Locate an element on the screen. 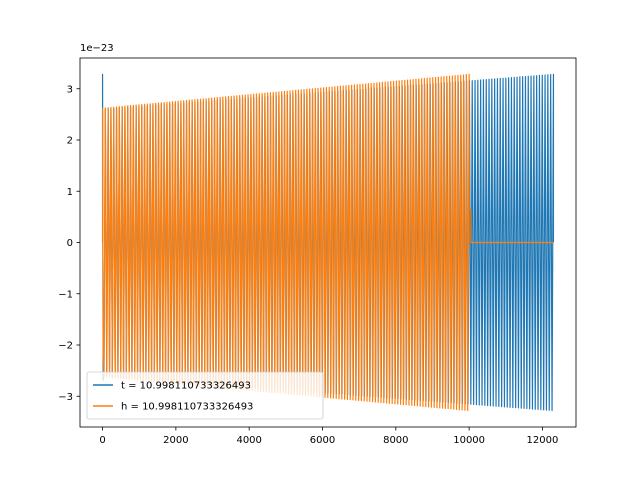 This screenshot has width=640, height=480. legend-box is located at coordinates (205, 395).